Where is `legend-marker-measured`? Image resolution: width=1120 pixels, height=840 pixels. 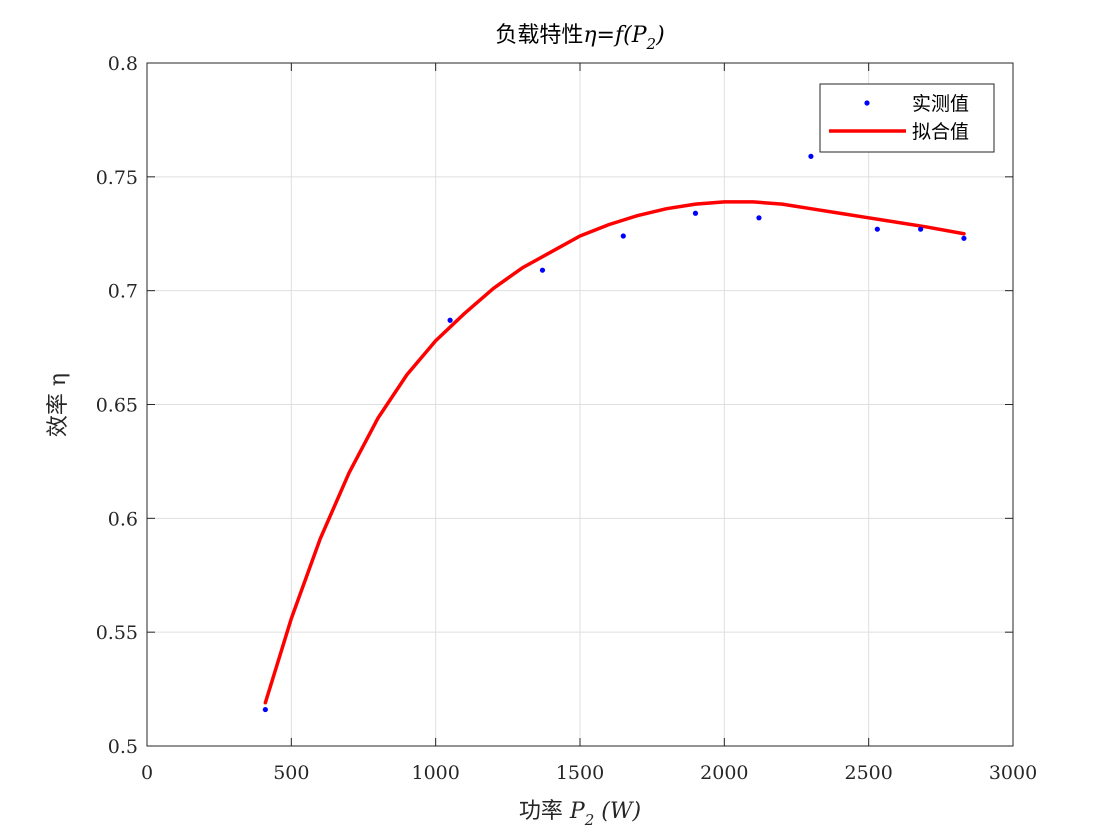 legend-marker-measured is located at coordinates (866, 102).